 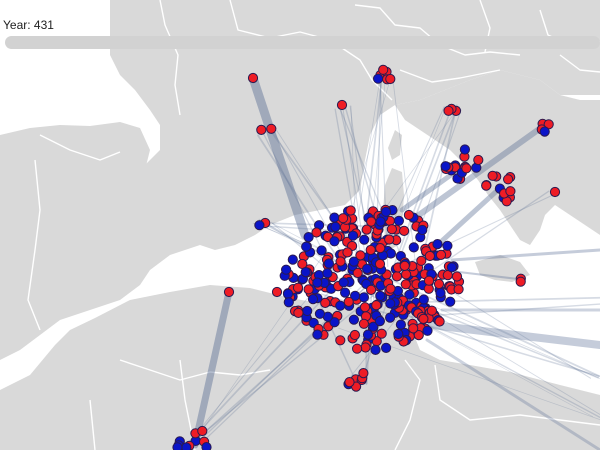 I want to click on year-slider, so click(x=302, y=42).